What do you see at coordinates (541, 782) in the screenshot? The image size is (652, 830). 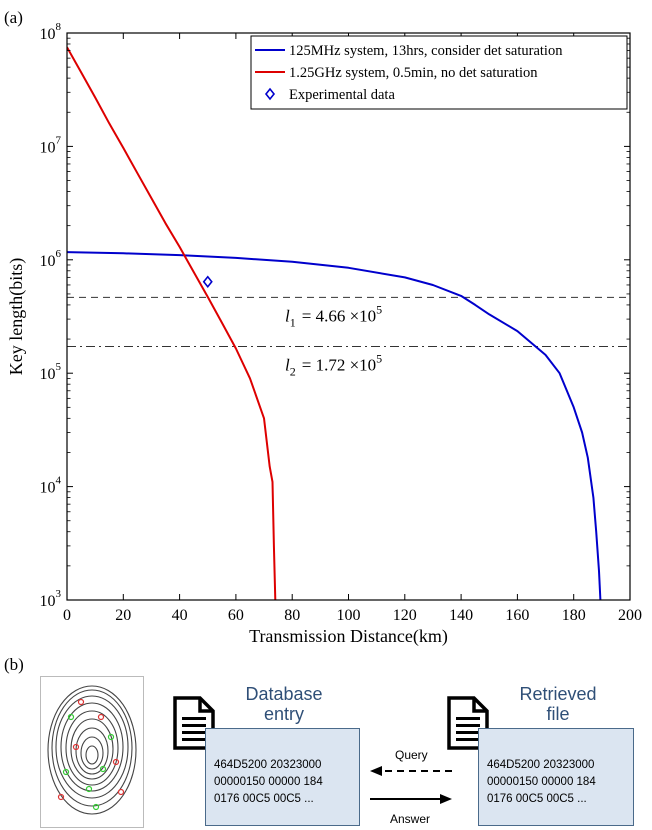 I see `retrieved-line-2: 00000150 00000 184` at bounding box center [541, 782].